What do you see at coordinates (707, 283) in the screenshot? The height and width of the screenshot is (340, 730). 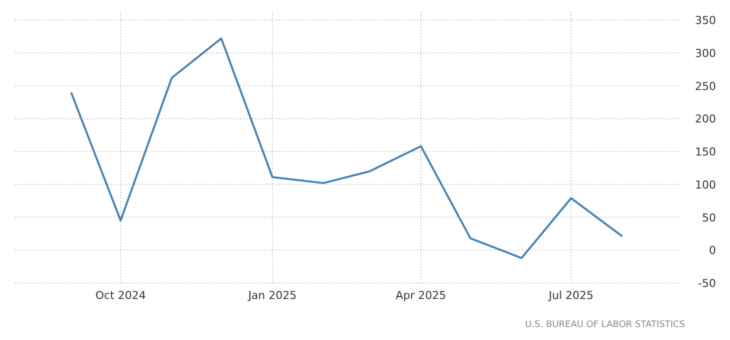 I see `y-tick-label: -50` at bounding box center [707, 283].